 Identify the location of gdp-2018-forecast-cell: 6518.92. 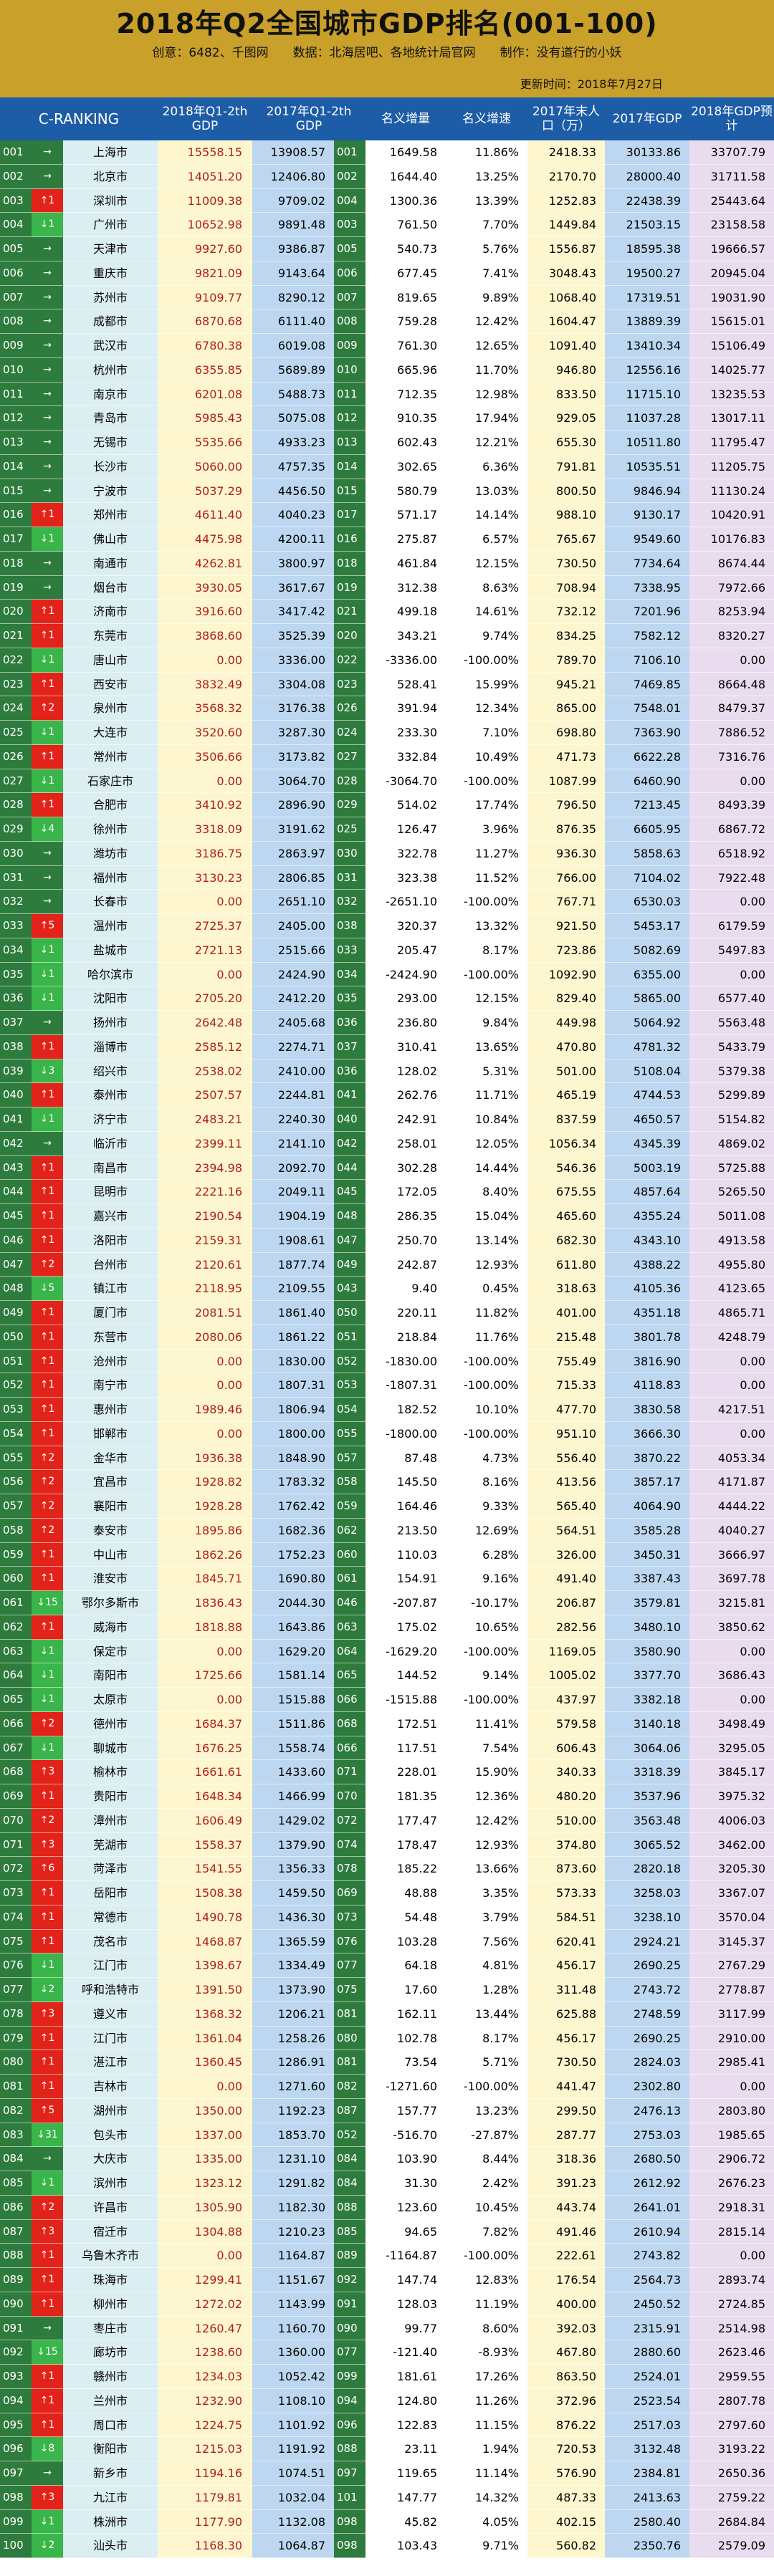
(731, 854).